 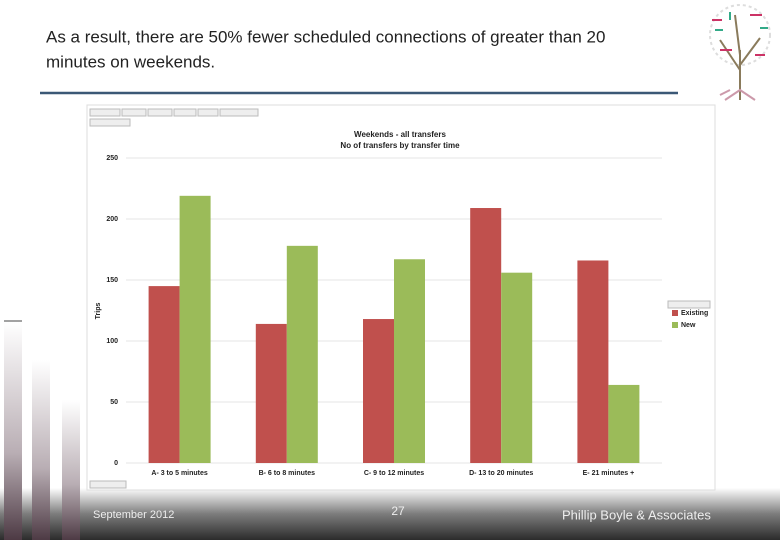 What do you see at coordinates (394, 473) in the screenshot?
I see `x-tick-label: C- 9 to 12 minutes` at bounding box center [394, 473].